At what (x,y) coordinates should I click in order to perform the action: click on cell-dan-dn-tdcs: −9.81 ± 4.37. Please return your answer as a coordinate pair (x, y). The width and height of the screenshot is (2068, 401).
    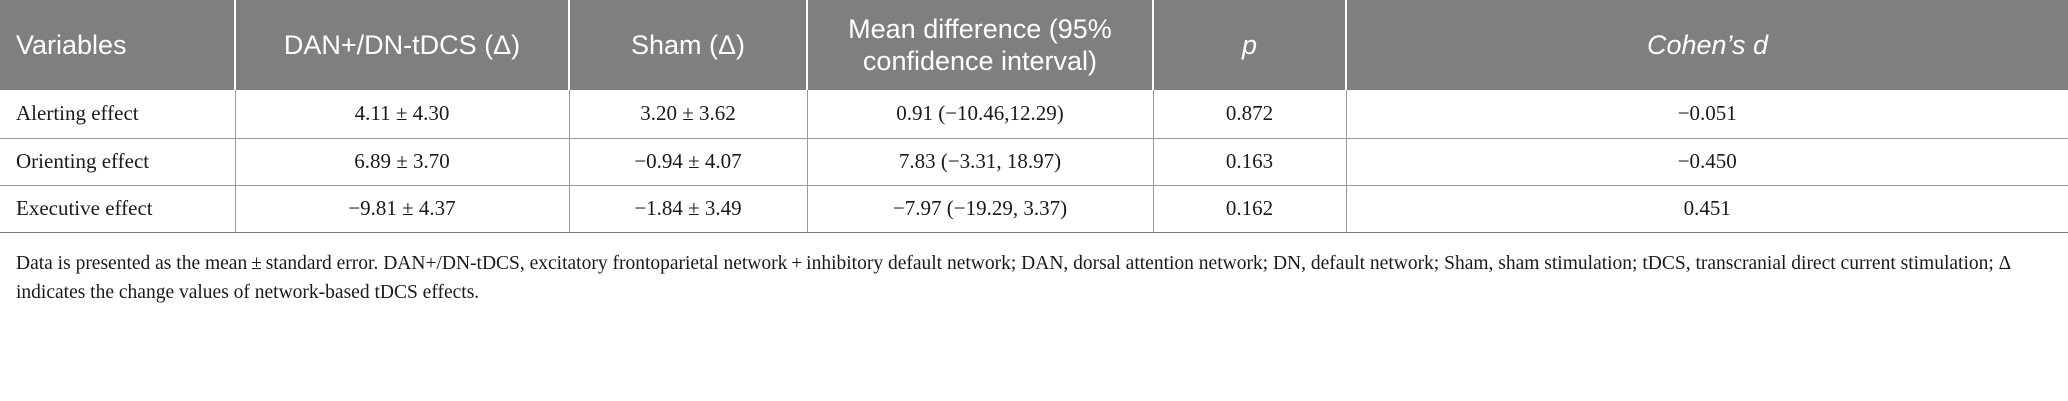
    Looking at the image, I should click on (402, 209).